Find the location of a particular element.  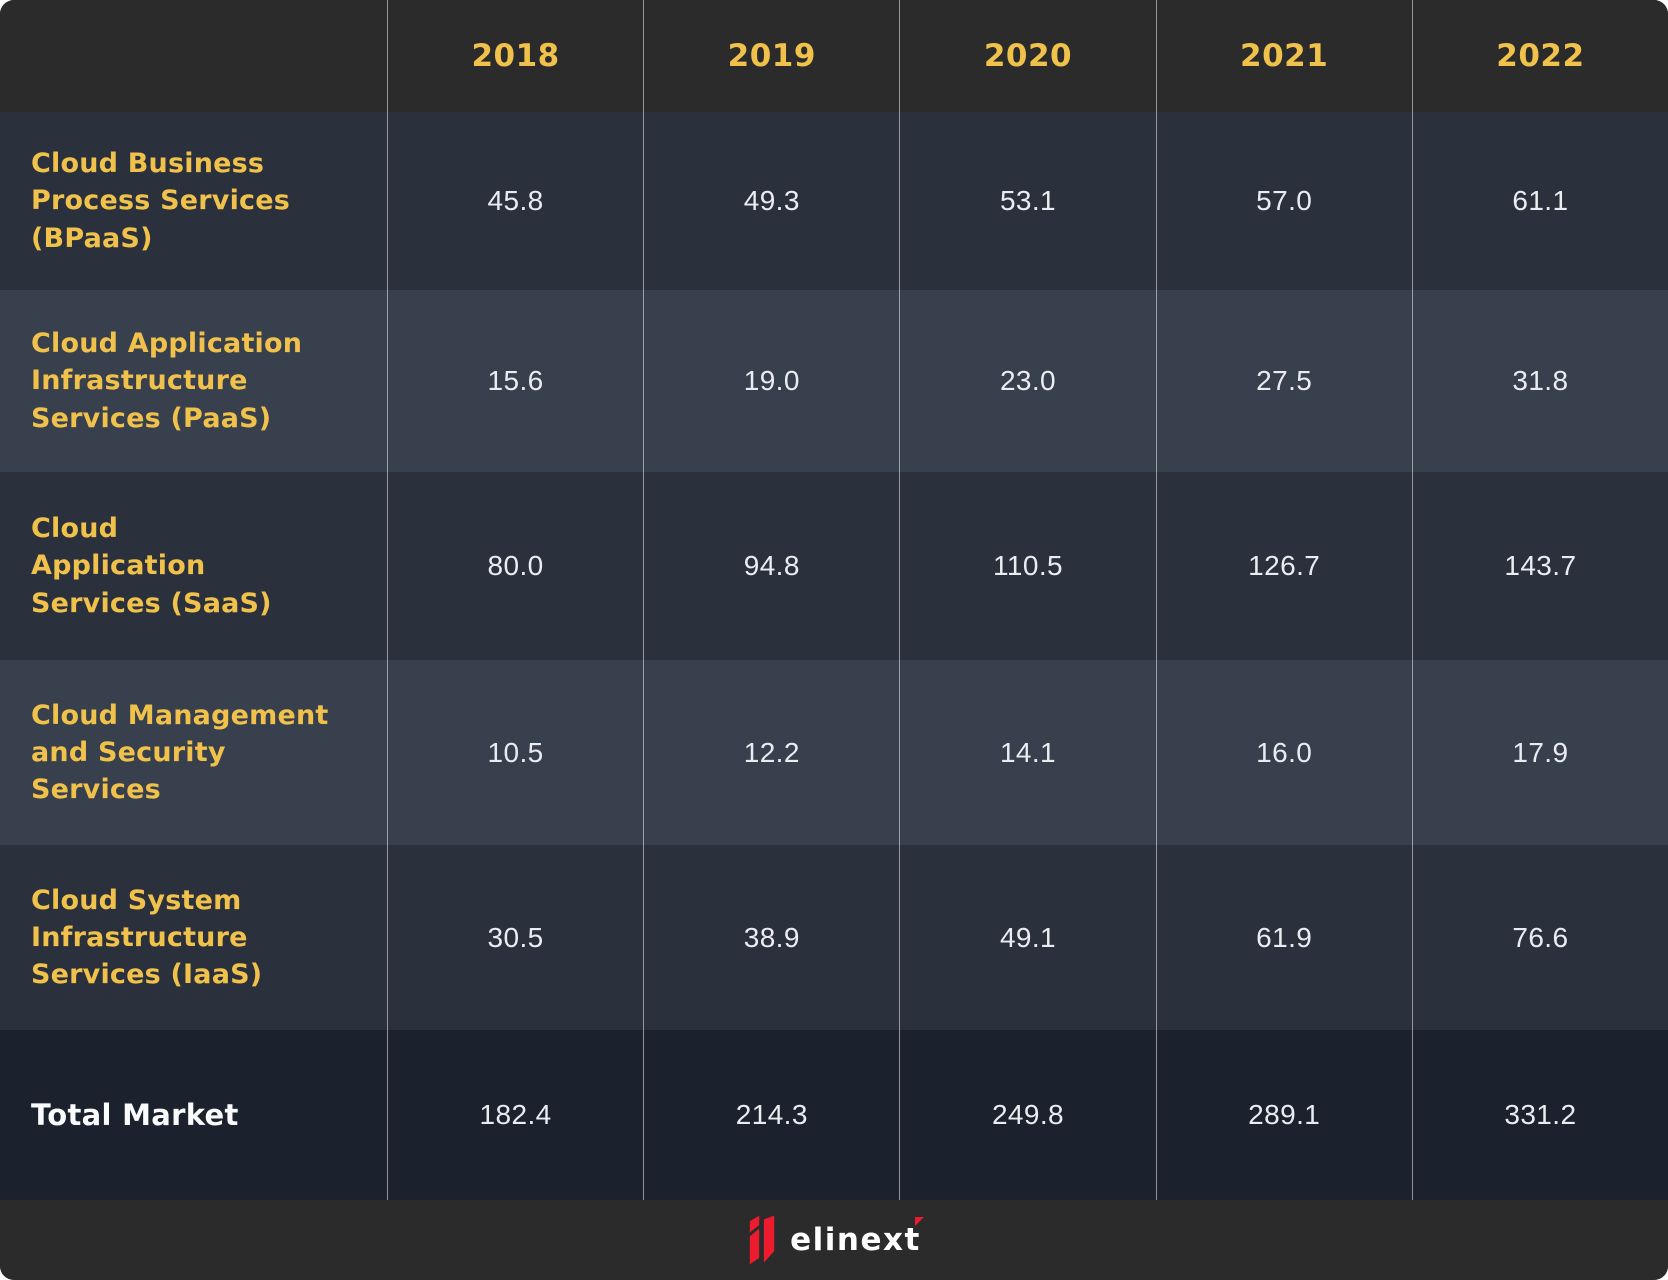

elinext-wordmark: elinex t is located at coordinates (857, 1237).